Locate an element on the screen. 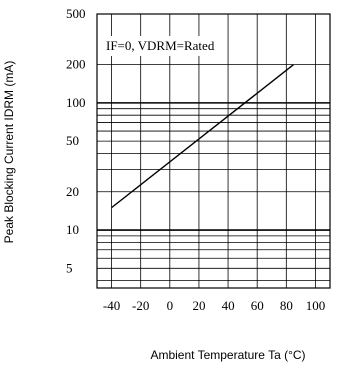 The width and height of the screenshot is (349, 369). y-tick-label: 5 is located at coordinates (69, 267).